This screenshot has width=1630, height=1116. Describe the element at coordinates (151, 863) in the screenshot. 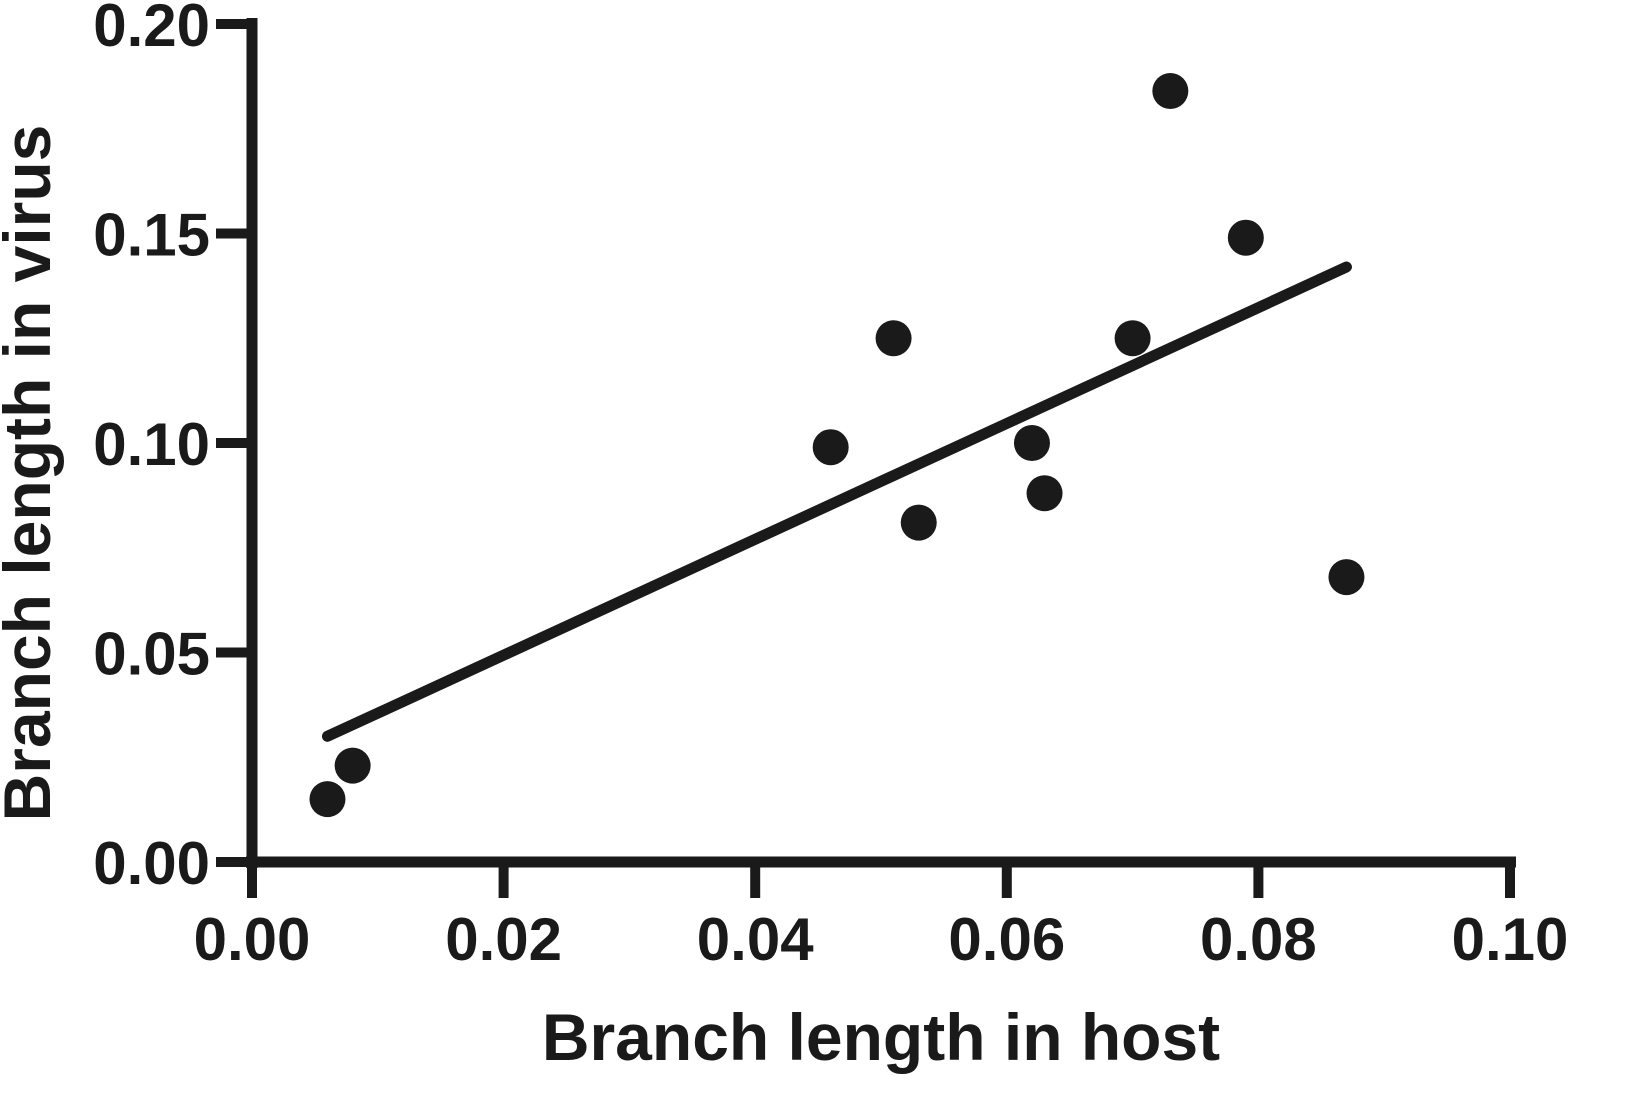

I see `y-tick-label: 0.00` at that location.